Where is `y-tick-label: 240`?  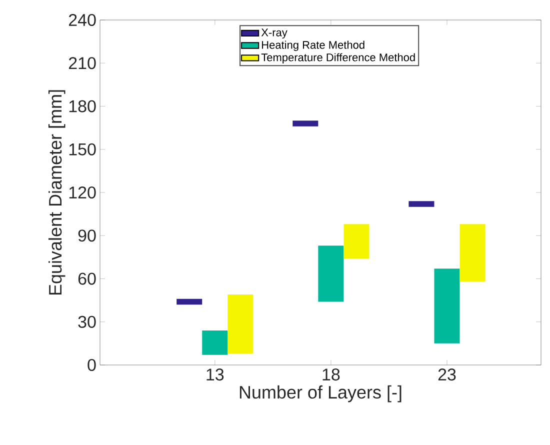
y-tick-label: 240 is located at coordinates (82, 20).